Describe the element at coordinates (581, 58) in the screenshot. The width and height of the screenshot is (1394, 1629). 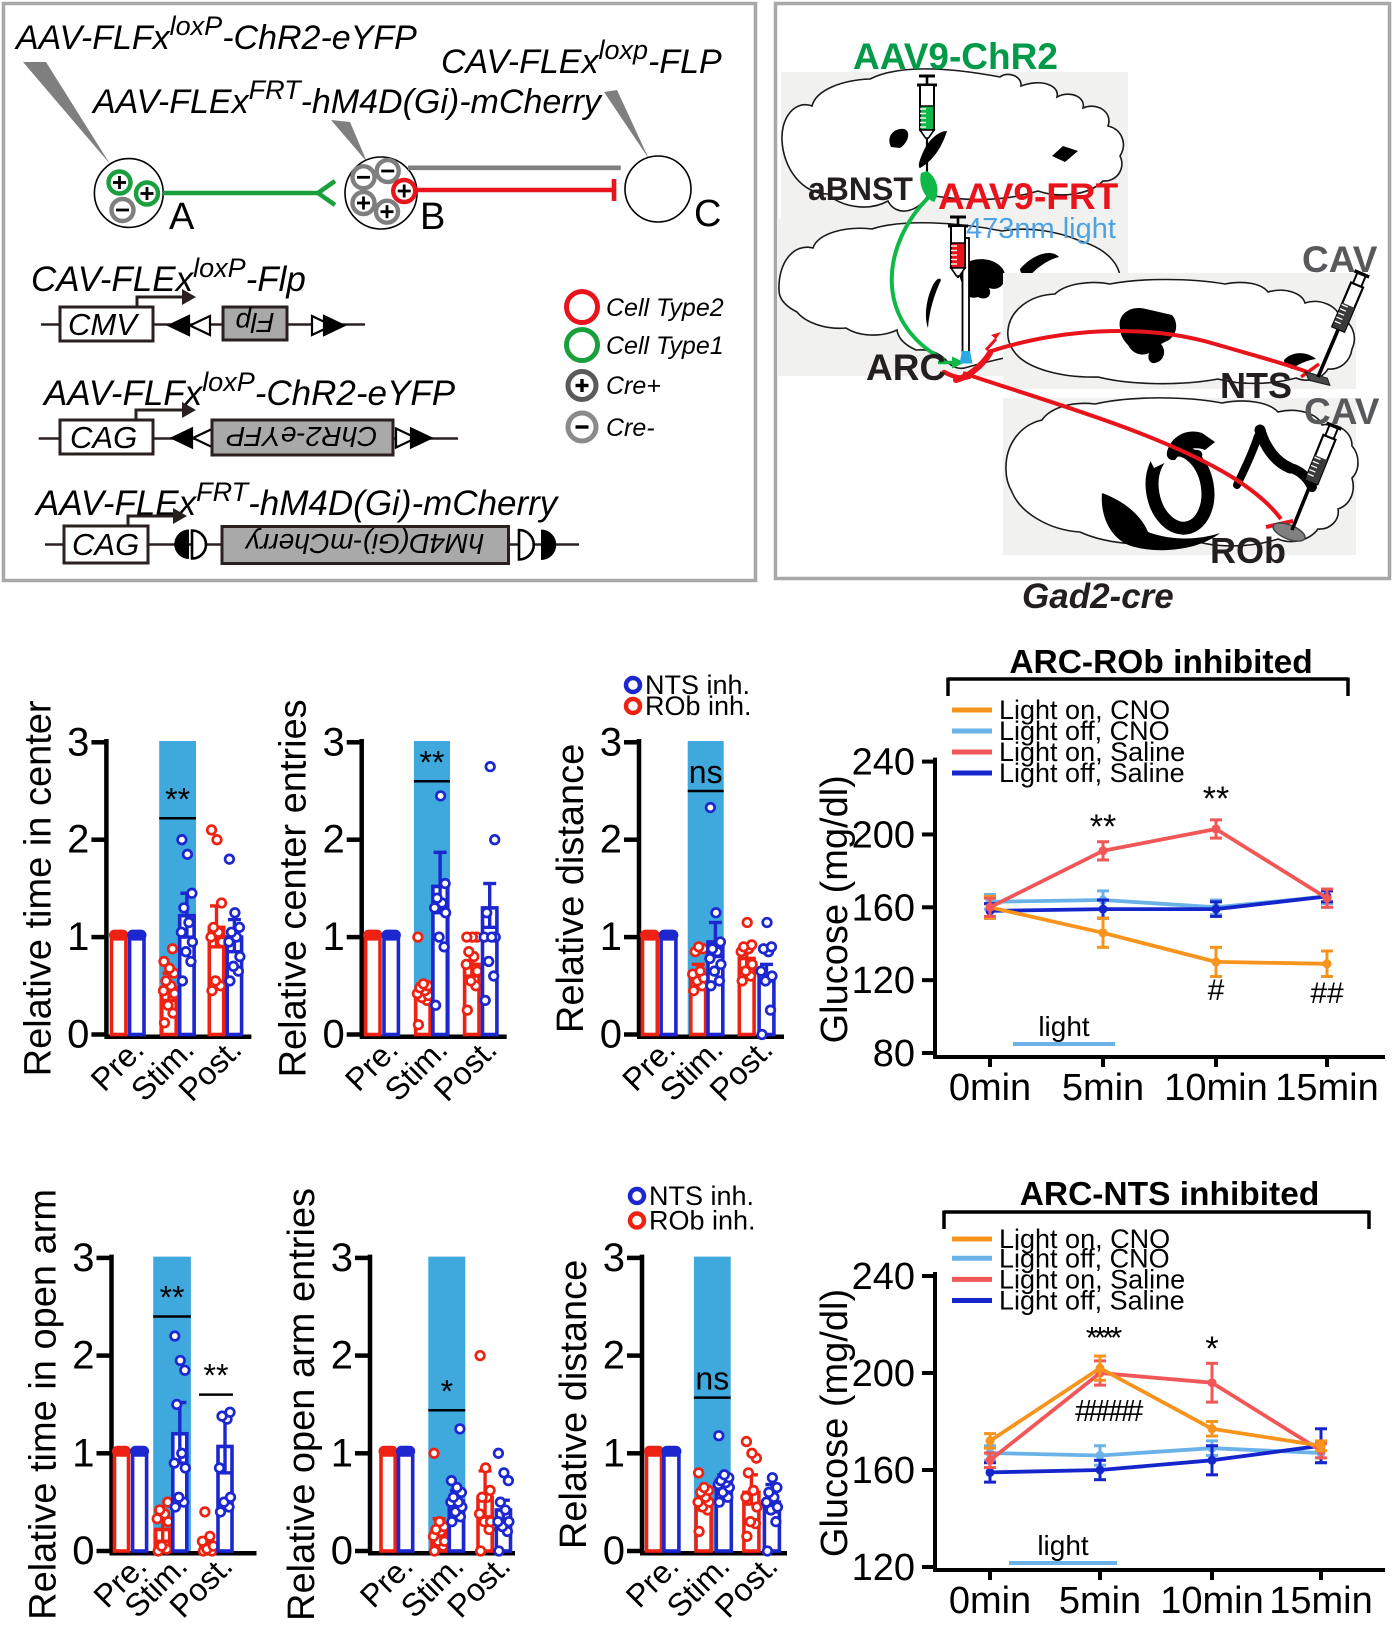
I see `svg-text: CAV-FLExloxp-FLP` at that location.